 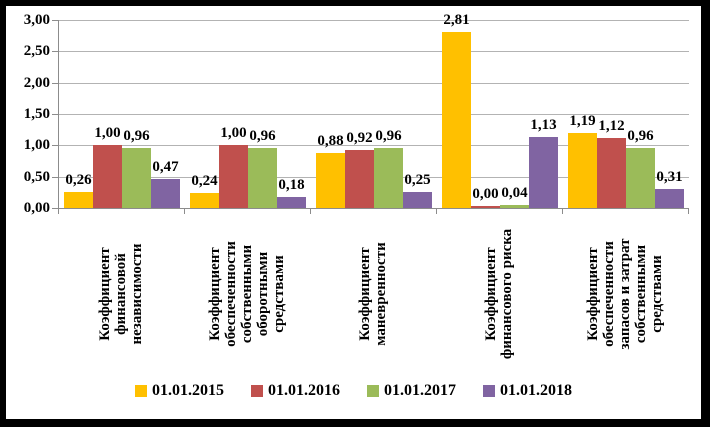 What do you see at coordinates (420, 390) in the screenshot?
I see `legend-label: 01.01.2017` at bounding box center [420, 390].